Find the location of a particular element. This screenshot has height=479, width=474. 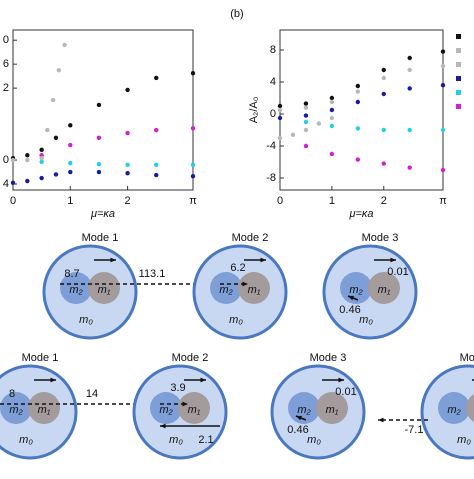

value-label: 113.1 is located at coordinates (152, 274).